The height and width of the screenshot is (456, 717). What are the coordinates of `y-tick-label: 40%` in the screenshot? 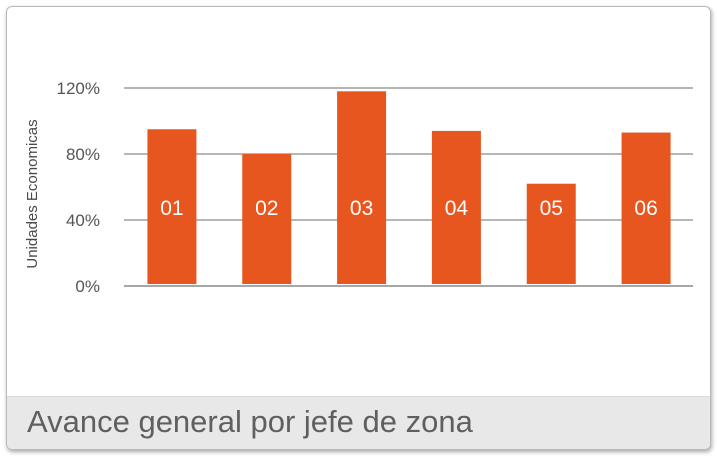 It's located at (83, 220).